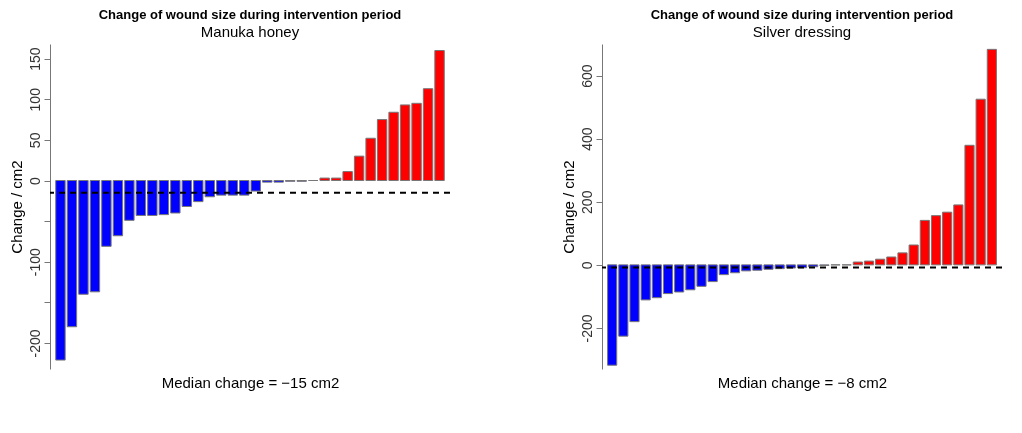 The width and height of the screenshot is (1022, 433). Describe the element at coordinates (34, 99) in the screenshot. I see `y-tick-label: 100` at that location.